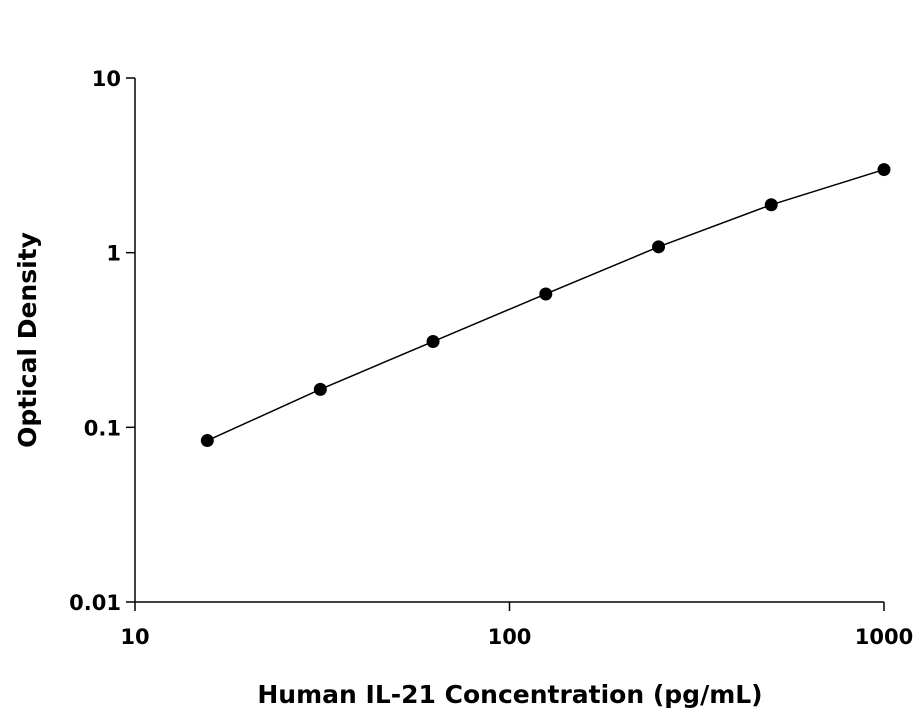 This screenshot has width=922, height=721. Describe the element at coordinates (509, 694) in the screenshot. I see `x-axis-title: Human IL-21 Concentration (pg/mL)` at that location.